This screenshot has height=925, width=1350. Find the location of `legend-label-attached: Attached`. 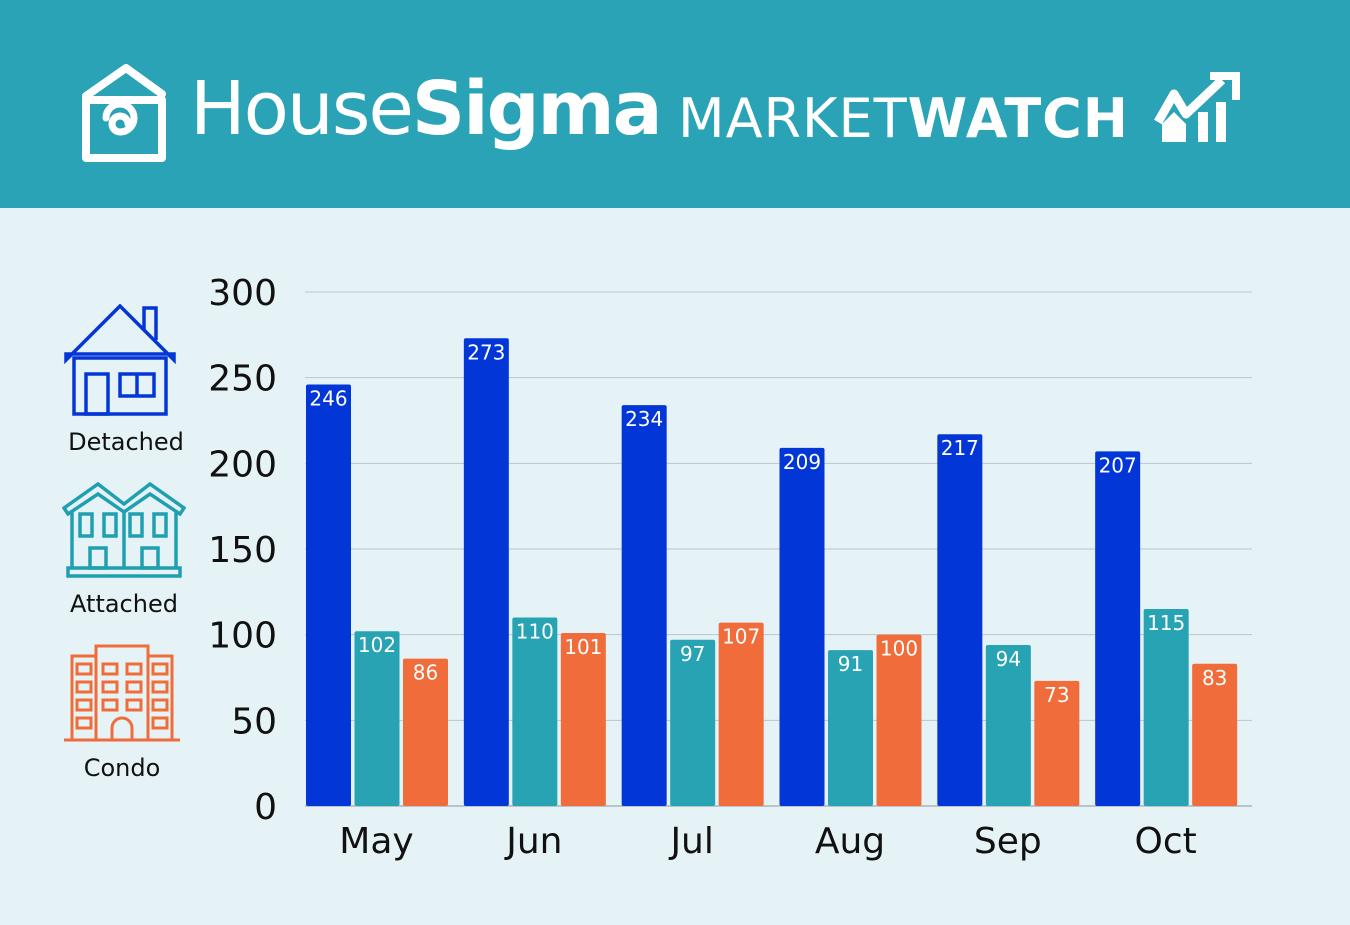

legend-label-attached: Attached is located at coordinates (124, 604).